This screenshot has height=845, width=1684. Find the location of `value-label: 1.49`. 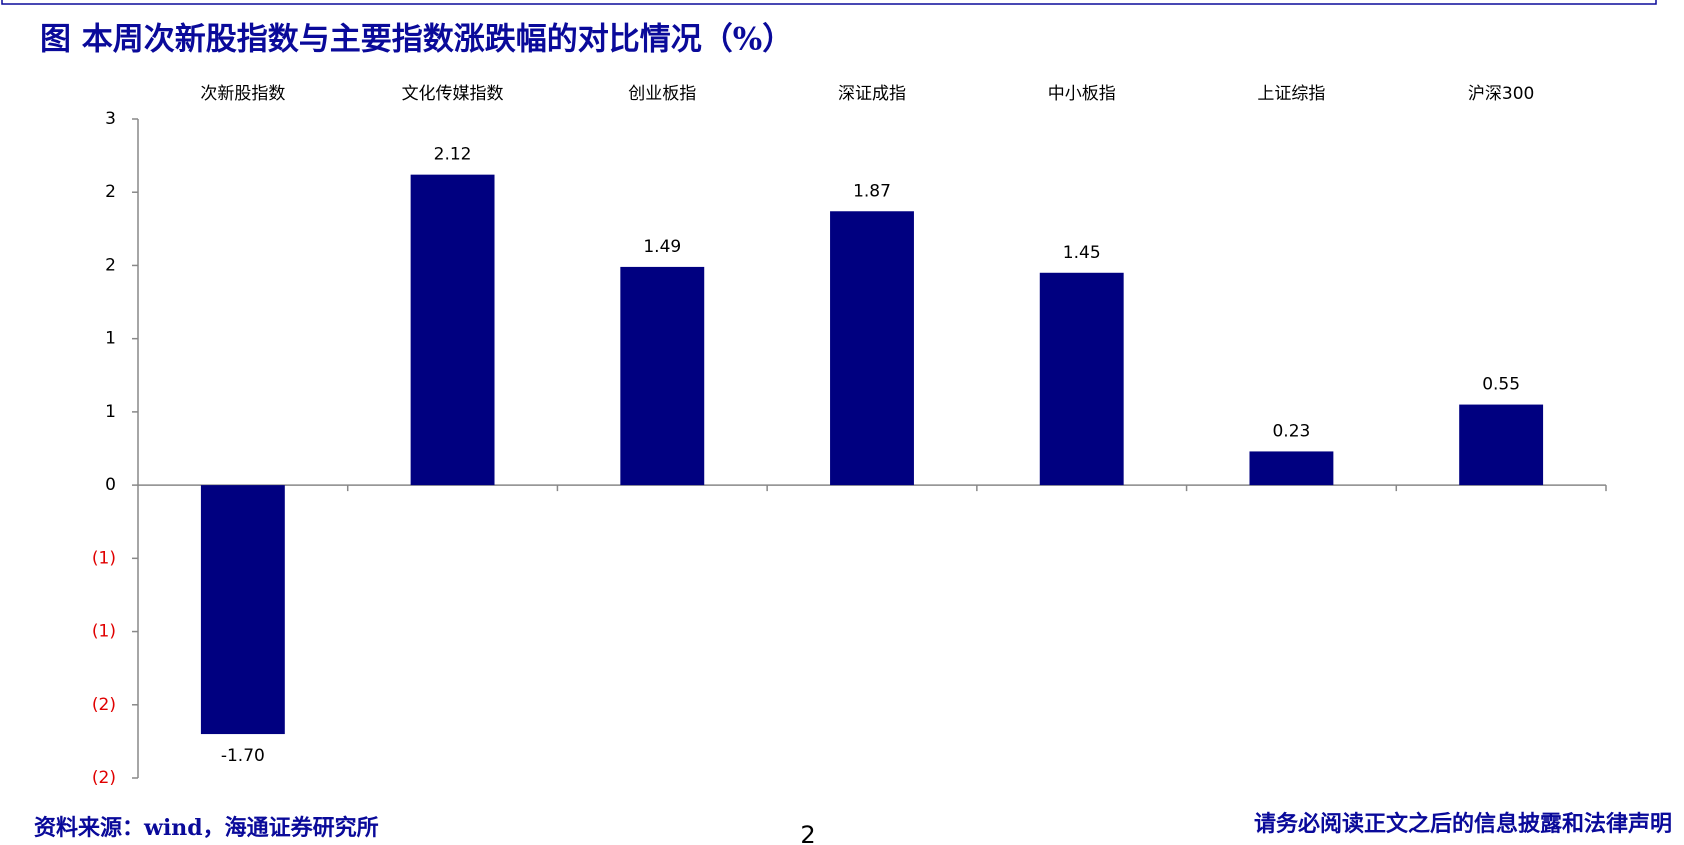

value-label: 1.49 is located at coordinates (662, 247).